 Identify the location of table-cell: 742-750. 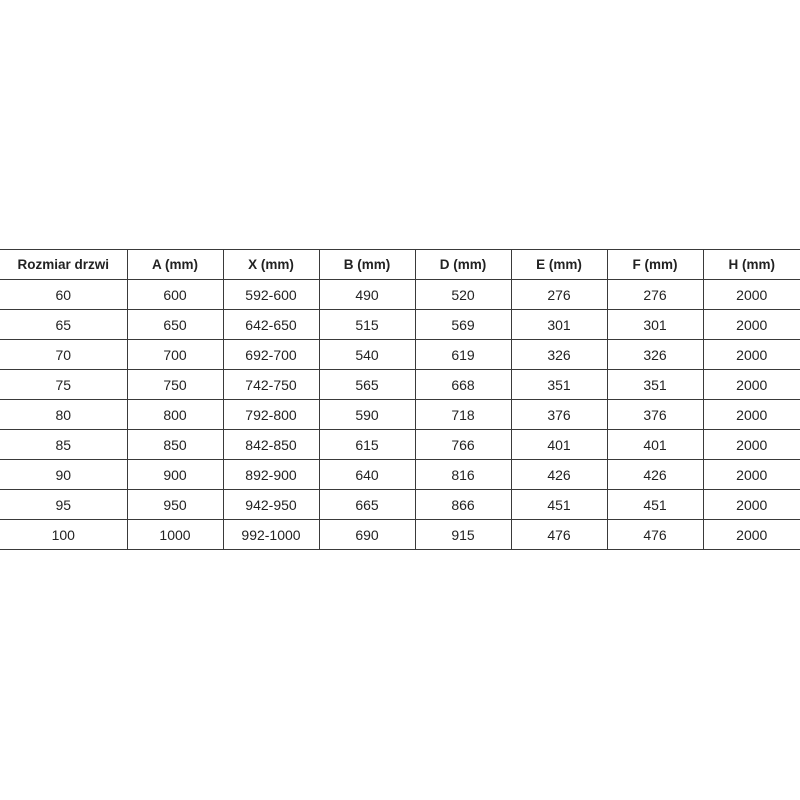
(271, 384).